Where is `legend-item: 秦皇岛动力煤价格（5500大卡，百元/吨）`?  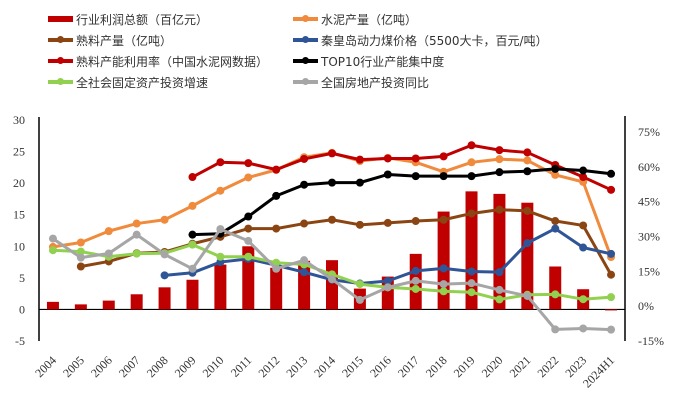 legend-item: 秦皇岛动力煤价格（5500大卡，百元/吨） is located at coordinates (458, 40).